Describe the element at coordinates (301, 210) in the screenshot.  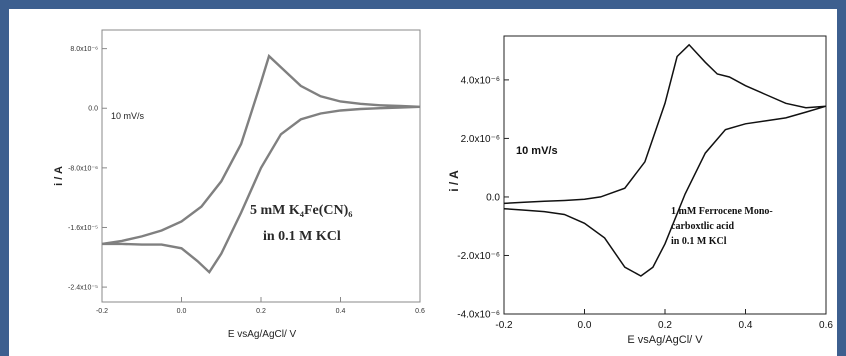
I see `left-annotation-species: 5 mM K₄Fe(CN)₆` at that location.